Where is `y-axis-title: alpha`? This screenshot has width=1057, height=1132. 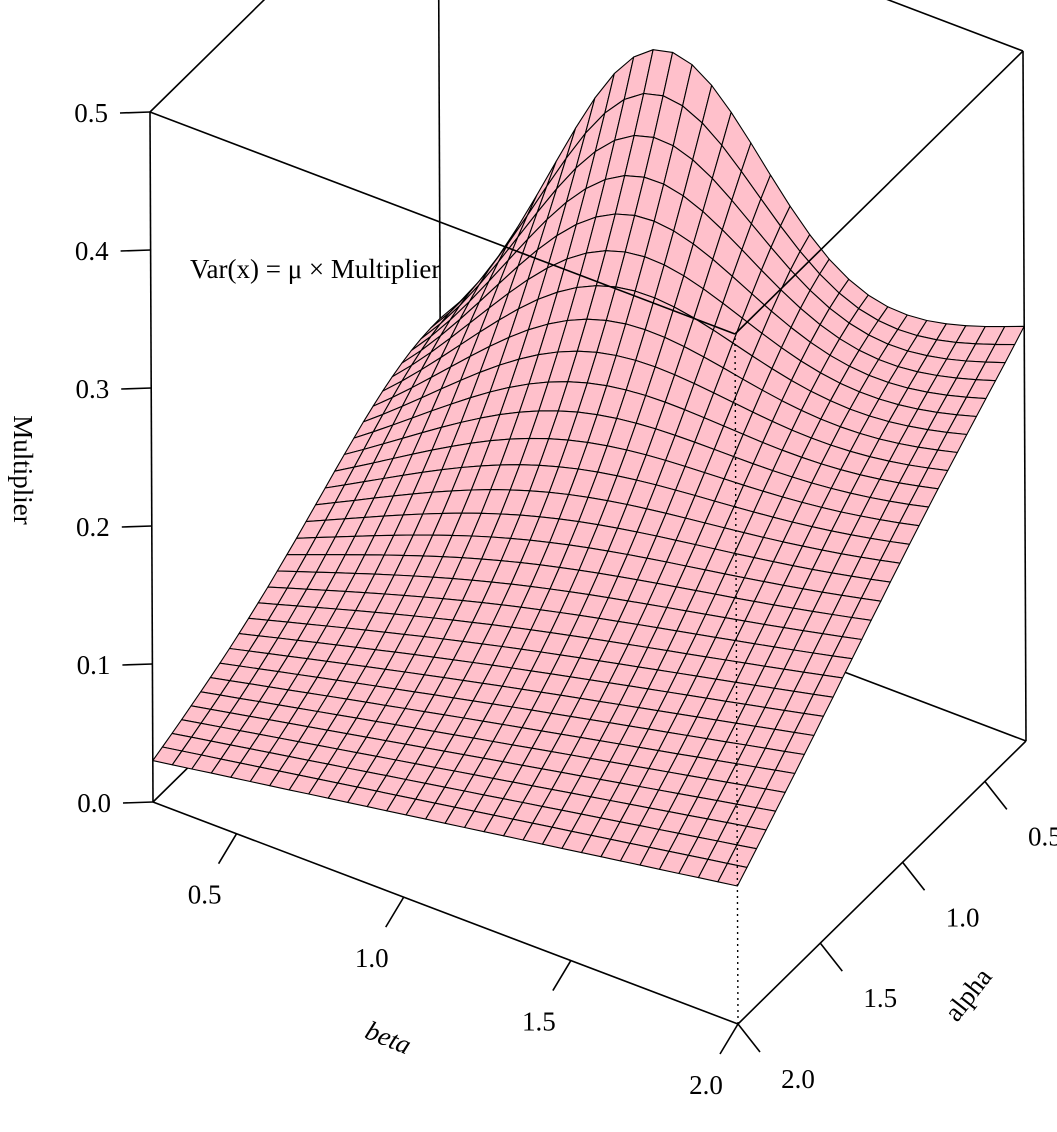
y-axis-title: alpha is located at coordinates (968, 994).